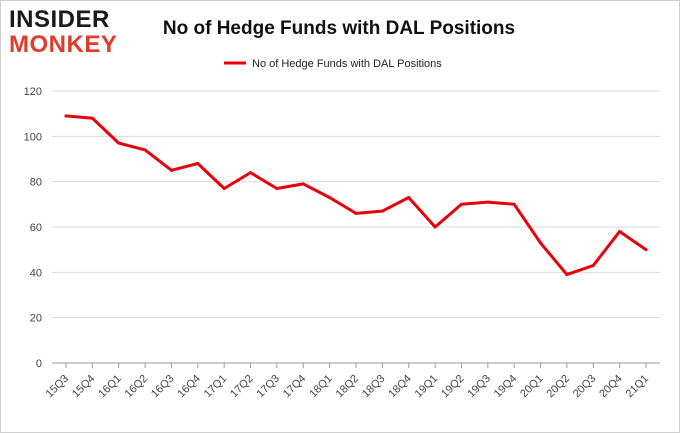 The width and height of the screenshot is (680, 433). I want to click on y-tick-label: 120, so click(33, 92).